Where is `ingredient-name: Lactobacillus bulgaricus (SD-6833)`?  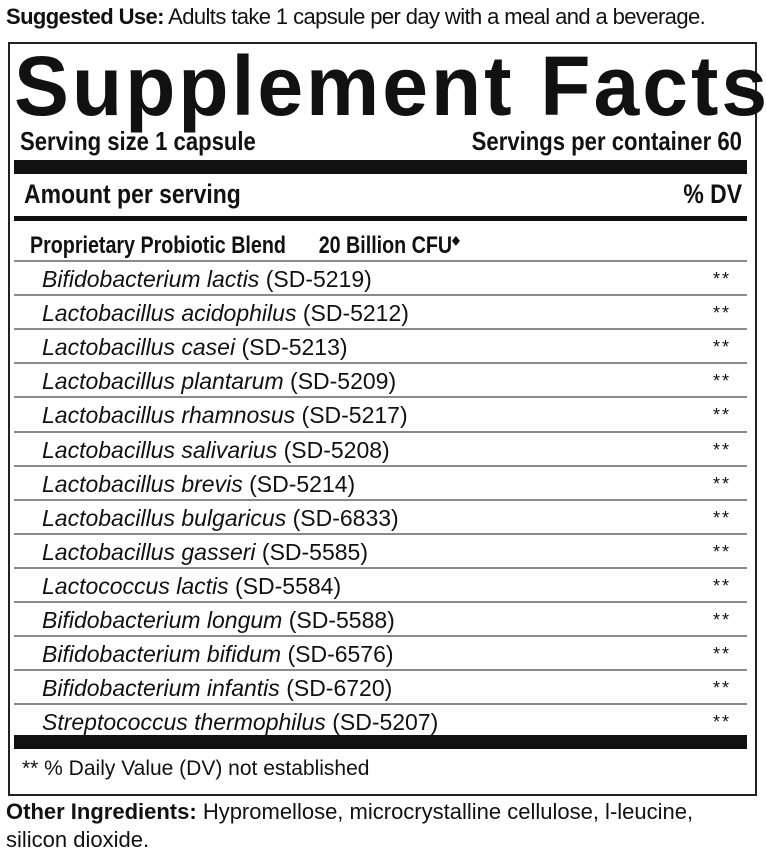
ingredient-name: Lactobacillus bulgaricus (SD-6833) is located at coordinates (220, 518).